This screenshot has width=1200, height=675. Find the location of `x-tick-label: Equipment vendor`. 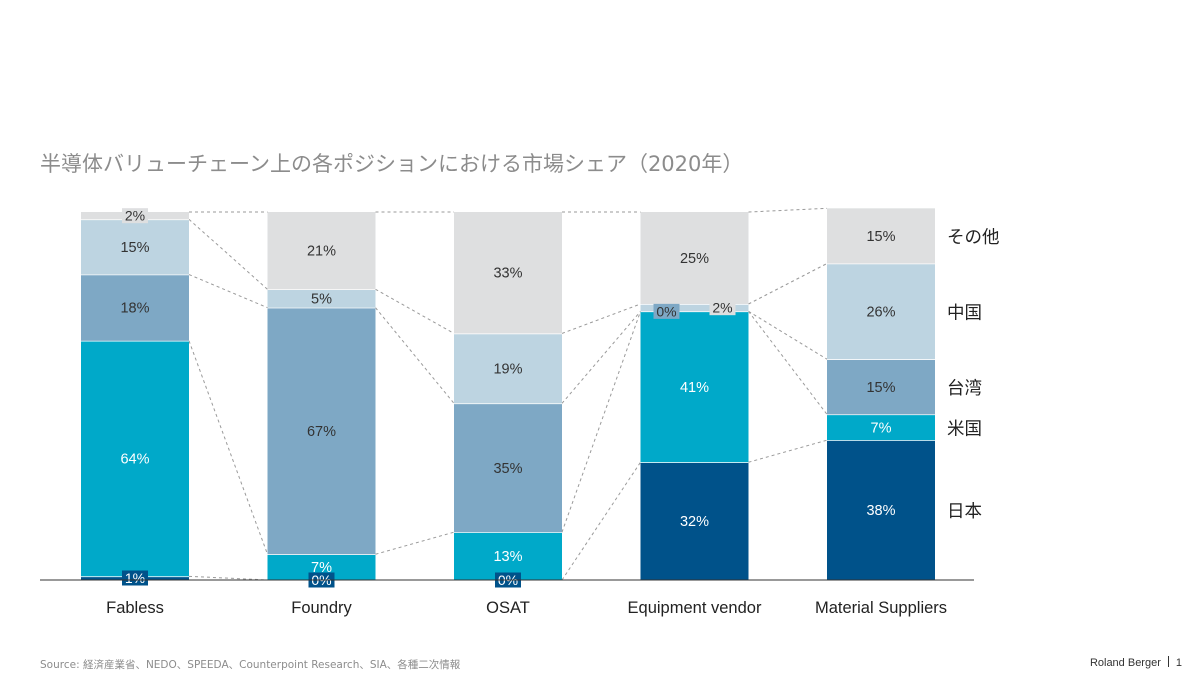

x-tick-label: Equipment vendor is located at coordinates (695, 608).